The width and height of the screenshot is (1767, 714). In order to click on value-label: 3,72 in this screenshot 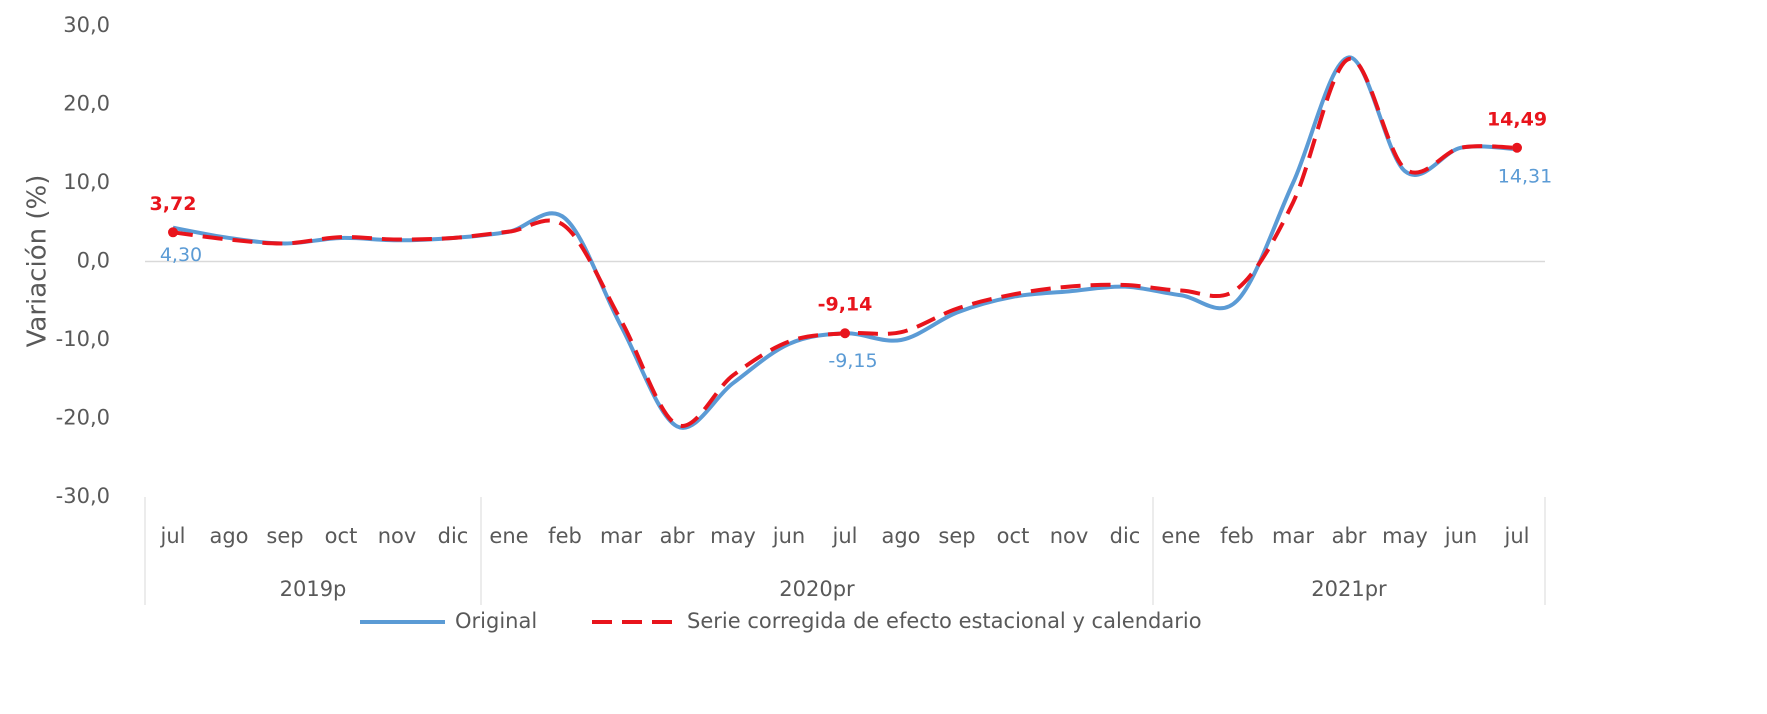, I will do `click(173, 204)`.